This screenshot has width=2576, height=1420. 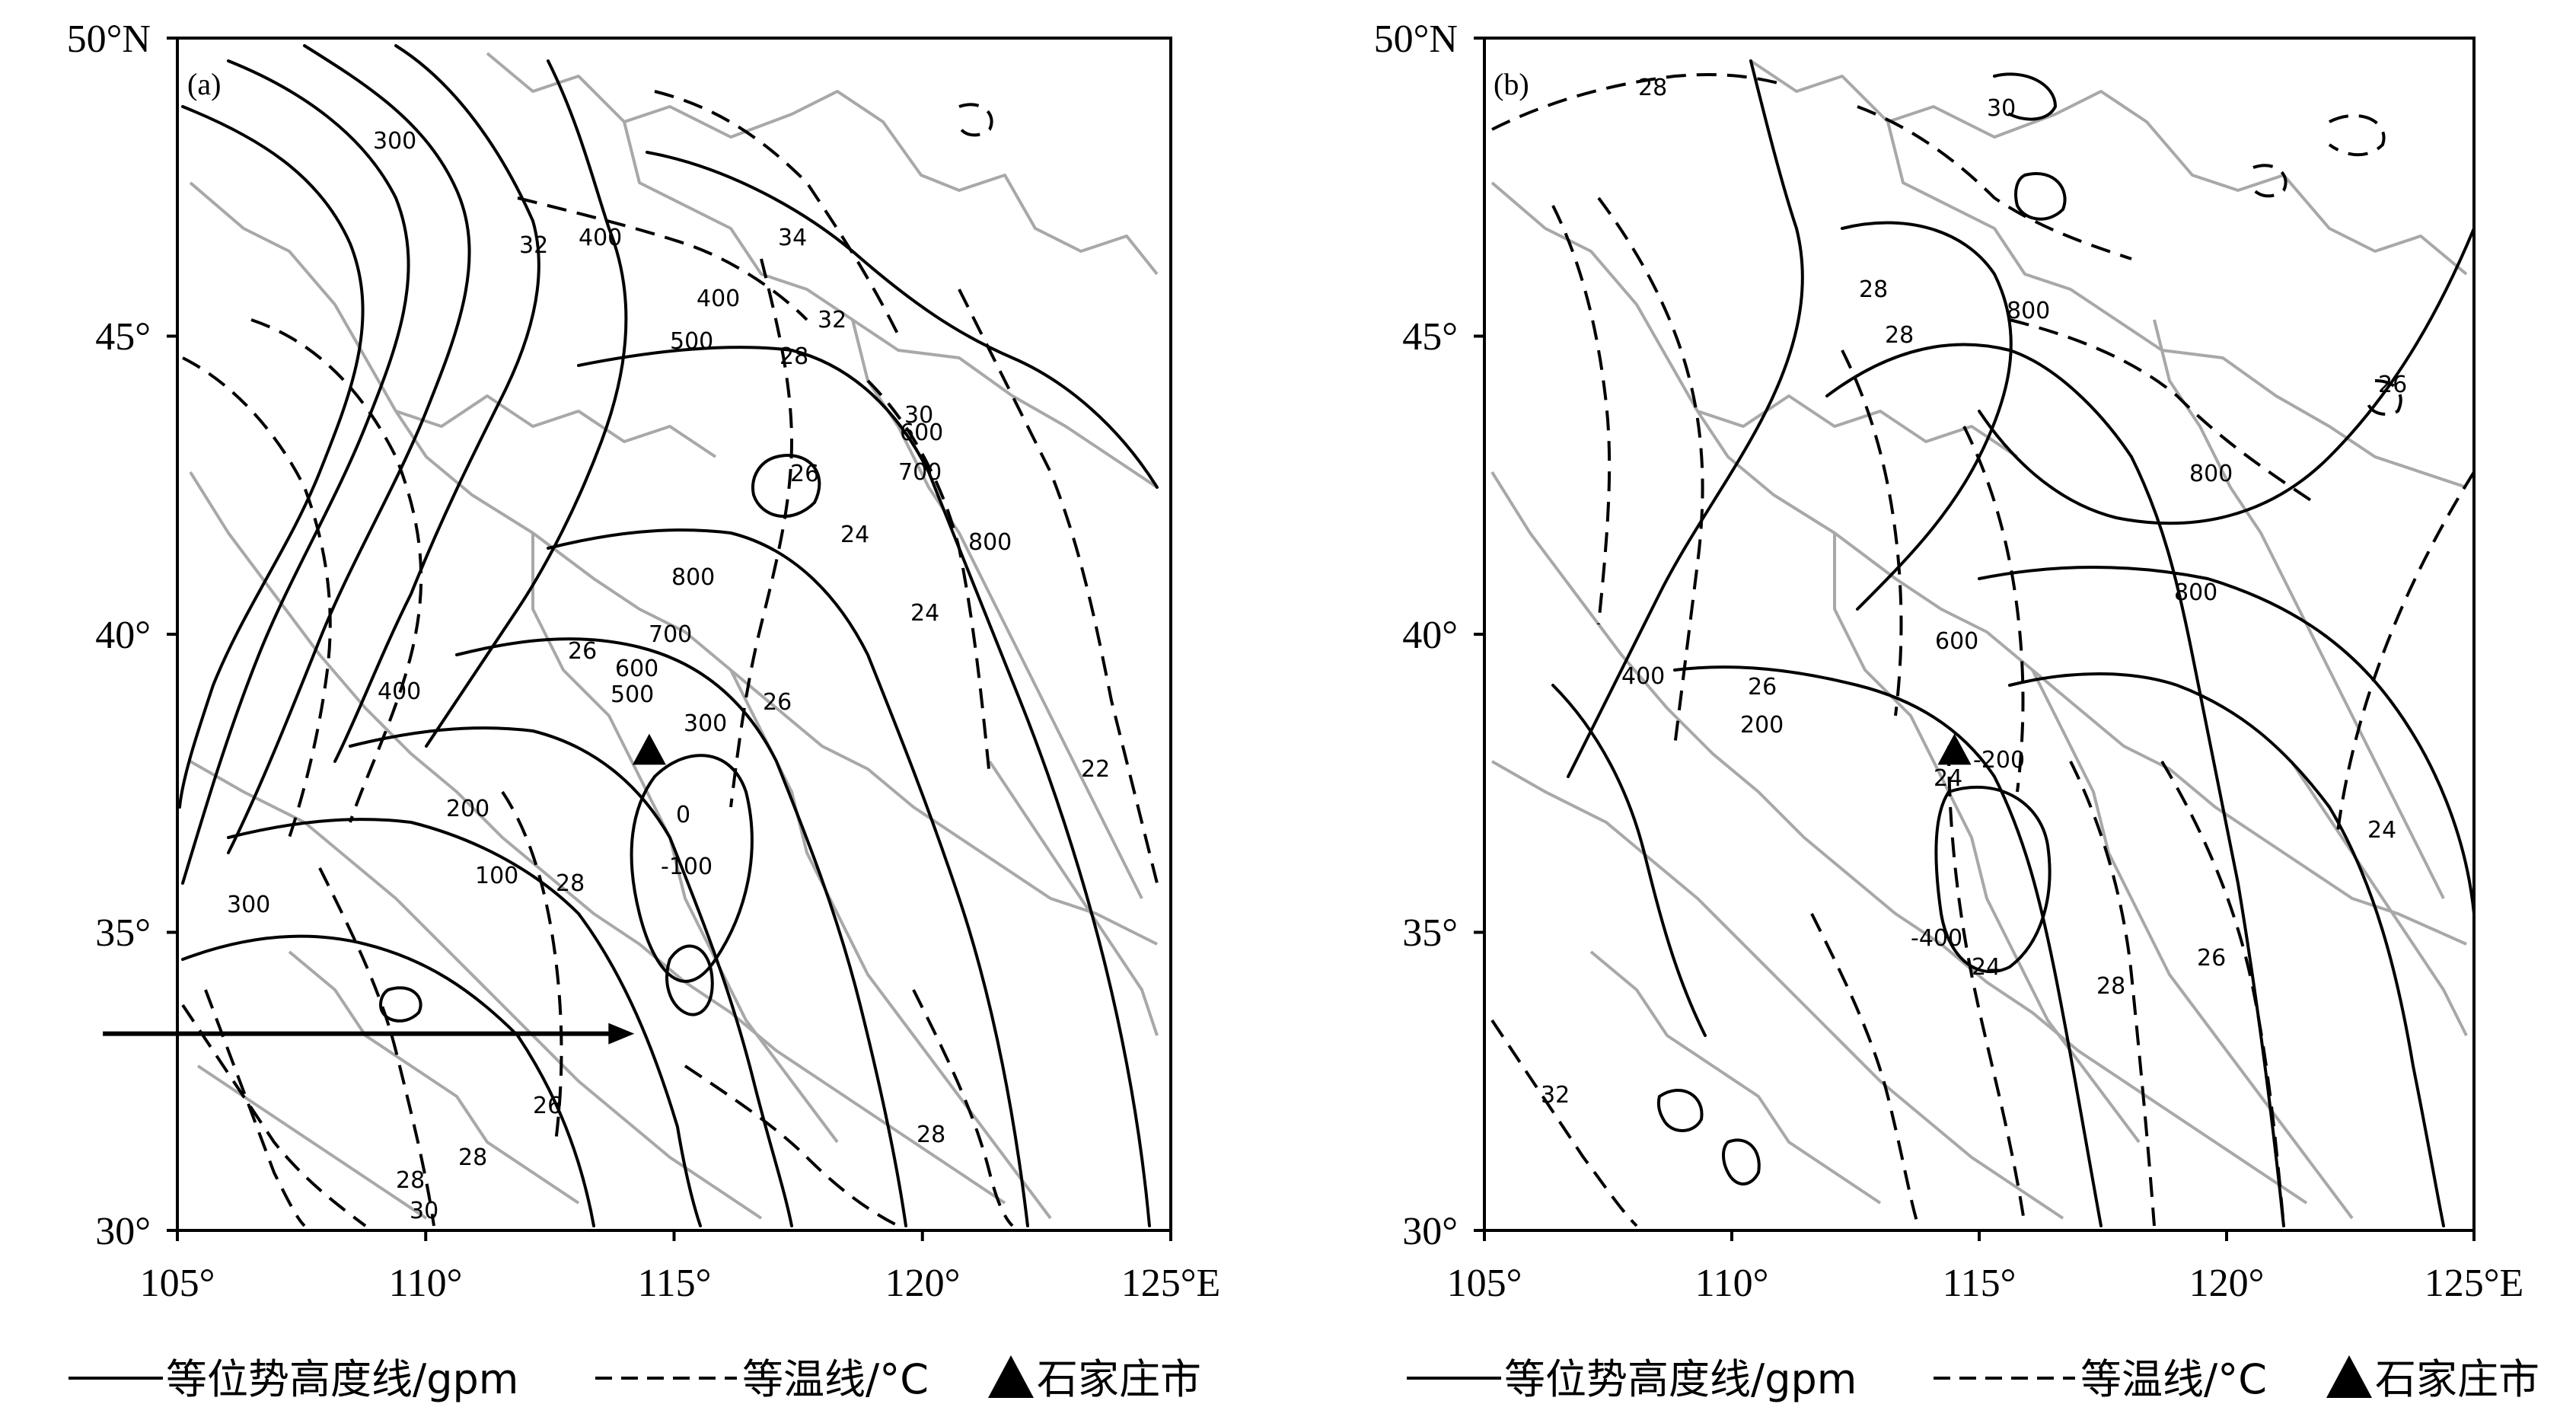 What do you see at coordinates (1937, 938) in the screenshot?
I see `geo-label: -400` at bounding box center [1937, 938].